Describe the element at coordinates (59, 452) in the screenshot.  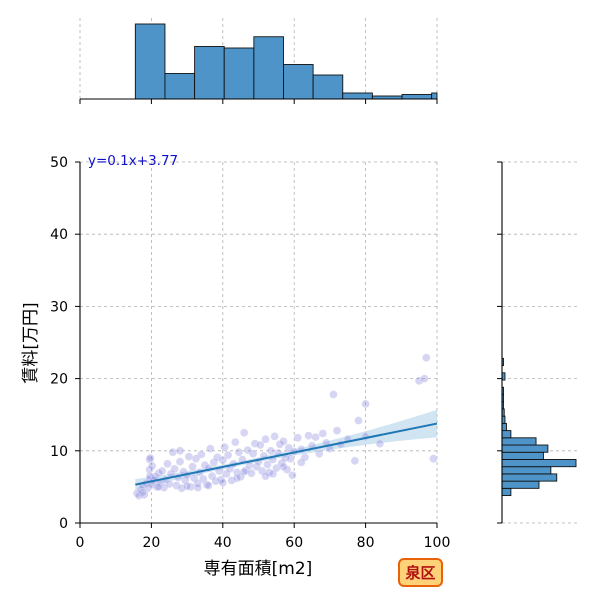
I see `y-tick-label: 10` at that location.